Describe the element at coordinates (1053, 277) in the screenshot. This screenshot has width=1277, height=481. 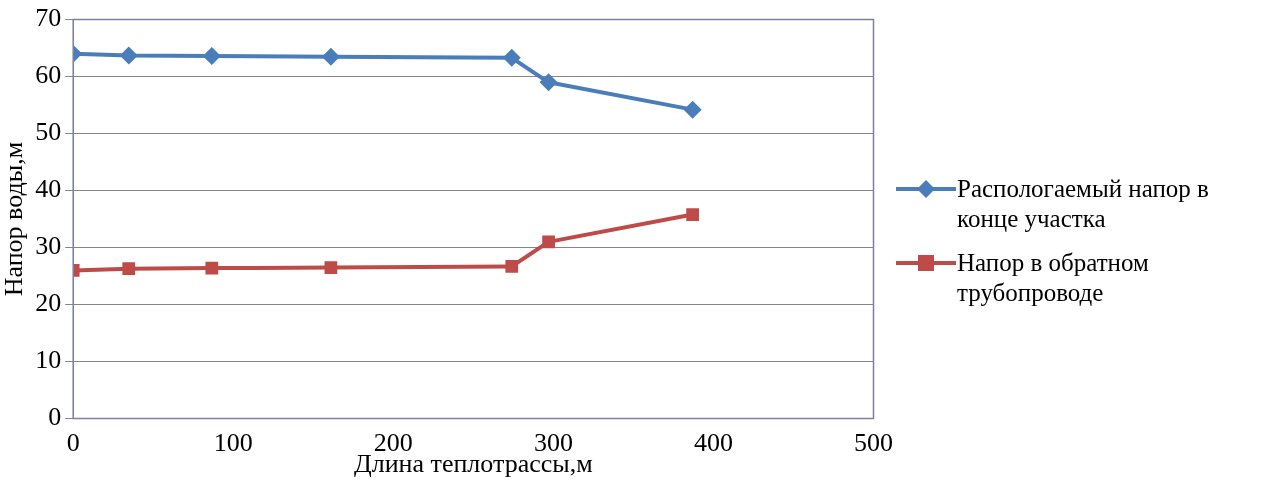
I see `legend-label: Напор в обратном трубопроводе` at that location.